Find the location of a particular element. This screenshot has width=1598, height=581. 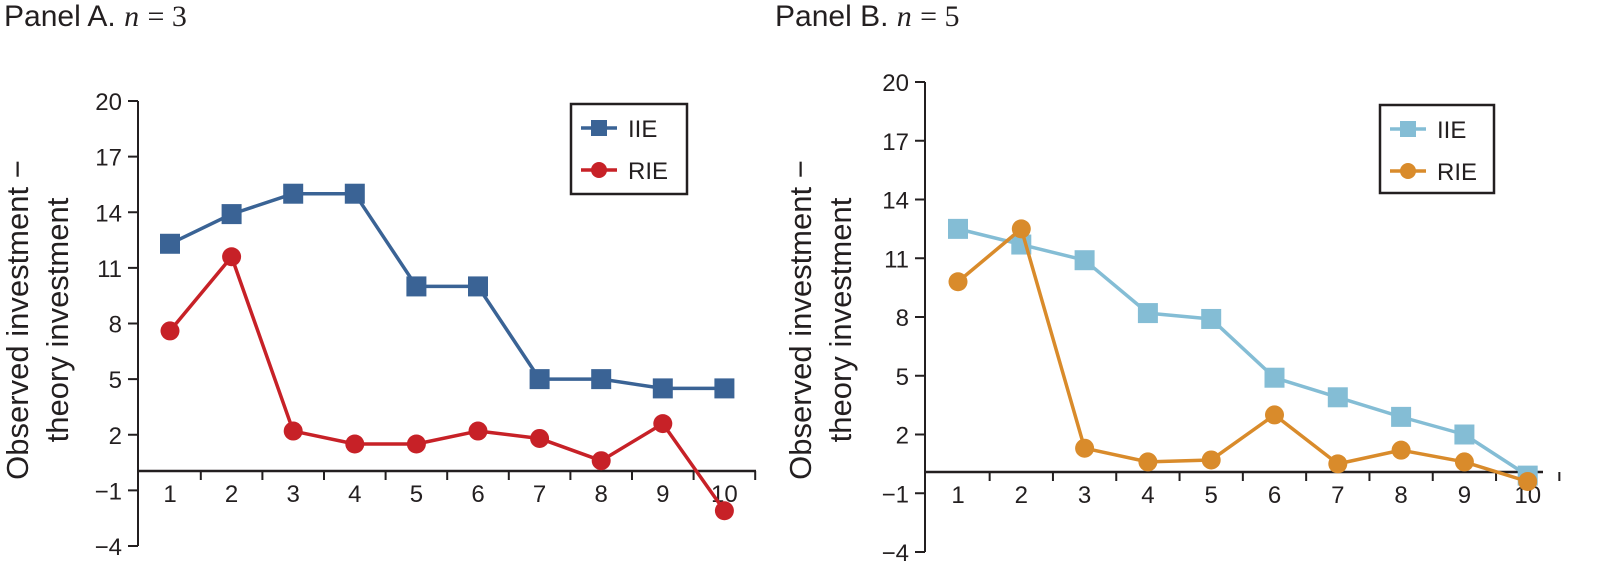

panel-a-x-tick-label: 9 is located at coordinates (662, 494).